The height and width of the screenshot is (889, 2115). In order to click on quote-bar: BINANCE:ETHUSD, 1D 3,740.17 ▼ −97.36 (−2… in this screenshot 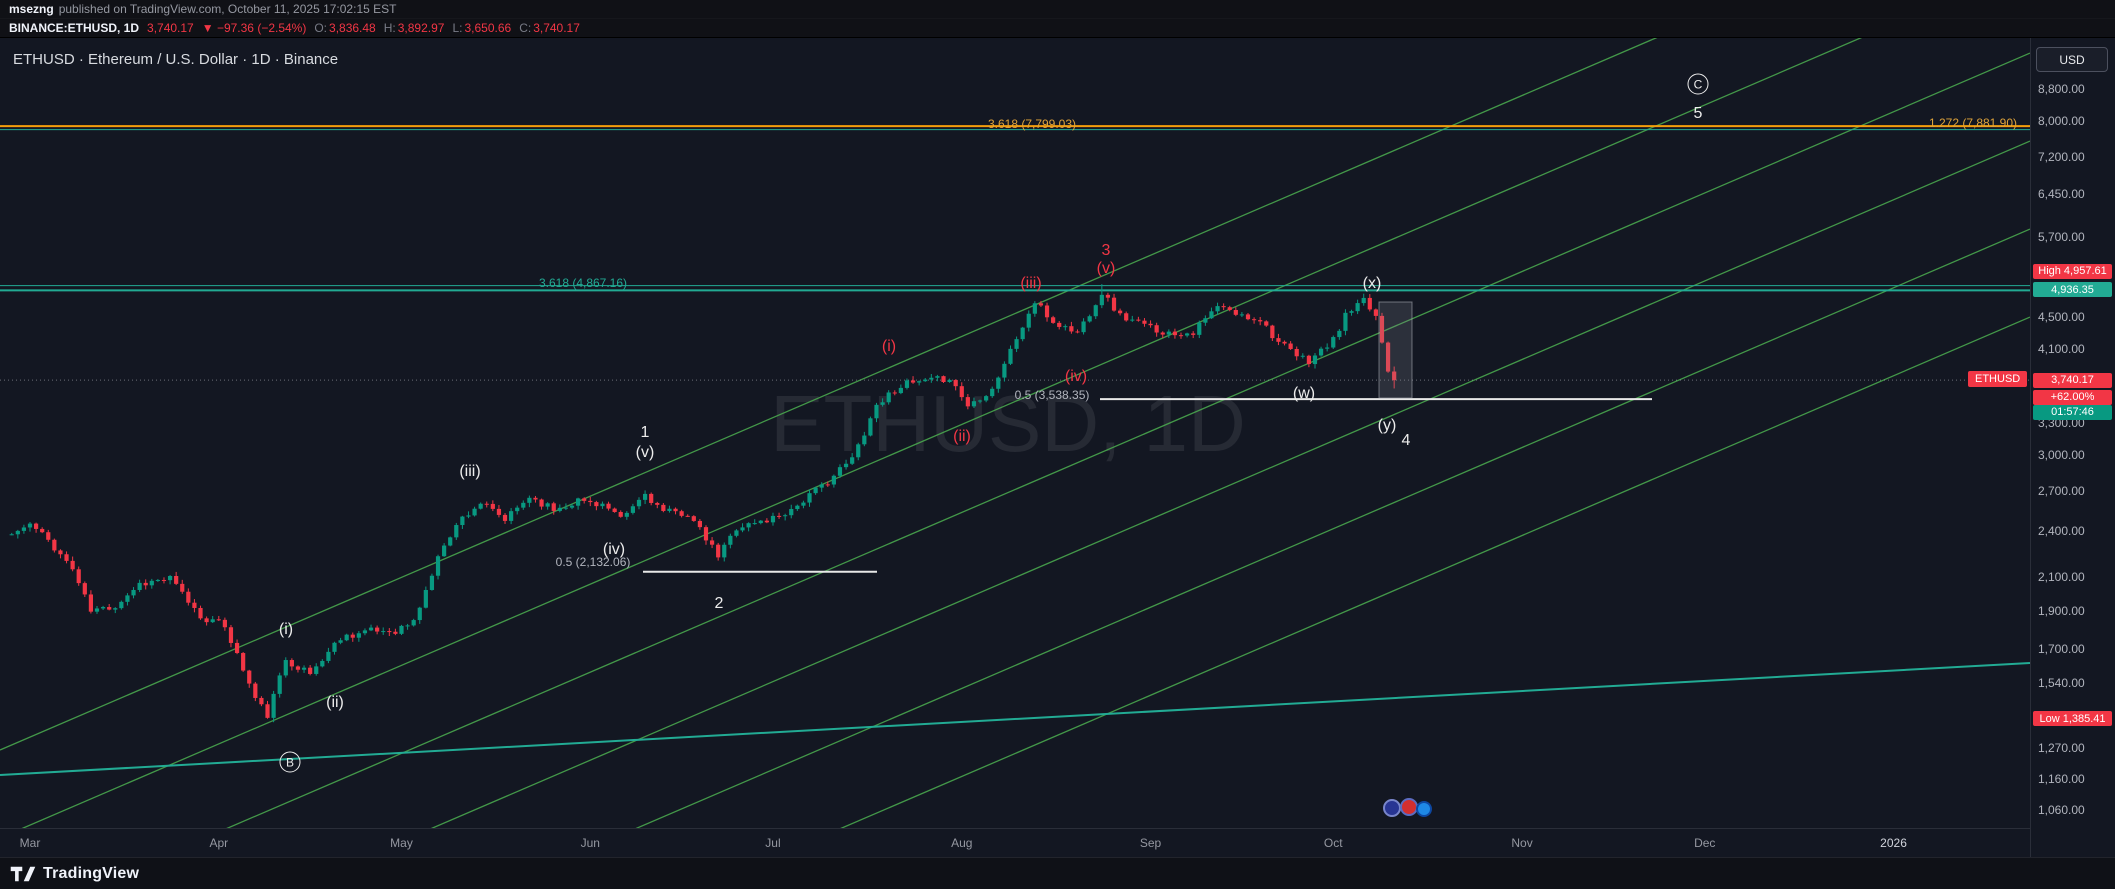, I will do `click(1057, 28)`.